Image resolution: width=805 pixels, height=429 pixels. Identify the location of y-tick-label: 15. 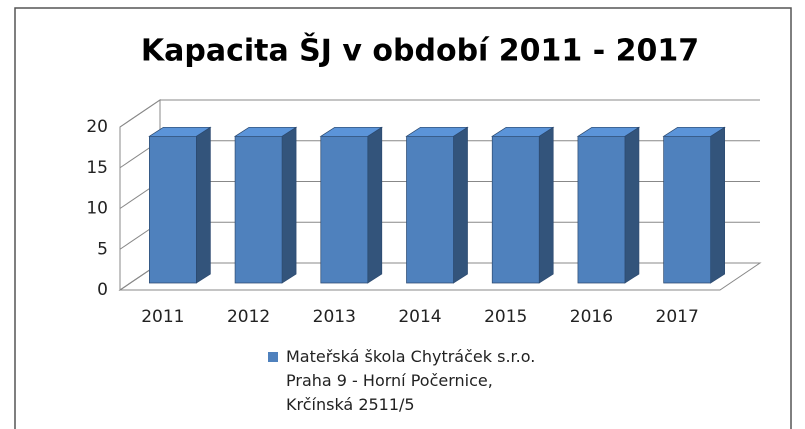
(97, 168).